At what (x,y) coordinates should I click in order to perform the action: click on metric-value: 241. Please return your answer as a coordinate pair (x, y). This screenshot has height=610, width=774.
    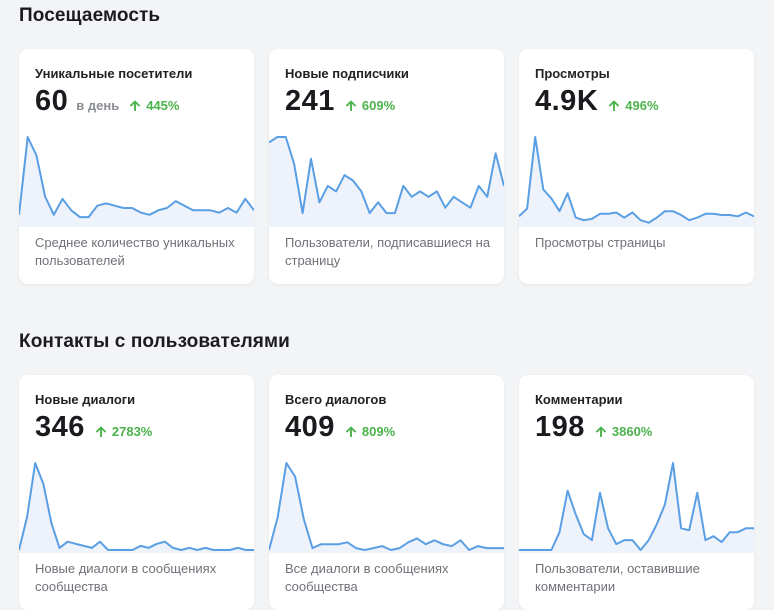
    Looking at the image, I should click on (310, 101).